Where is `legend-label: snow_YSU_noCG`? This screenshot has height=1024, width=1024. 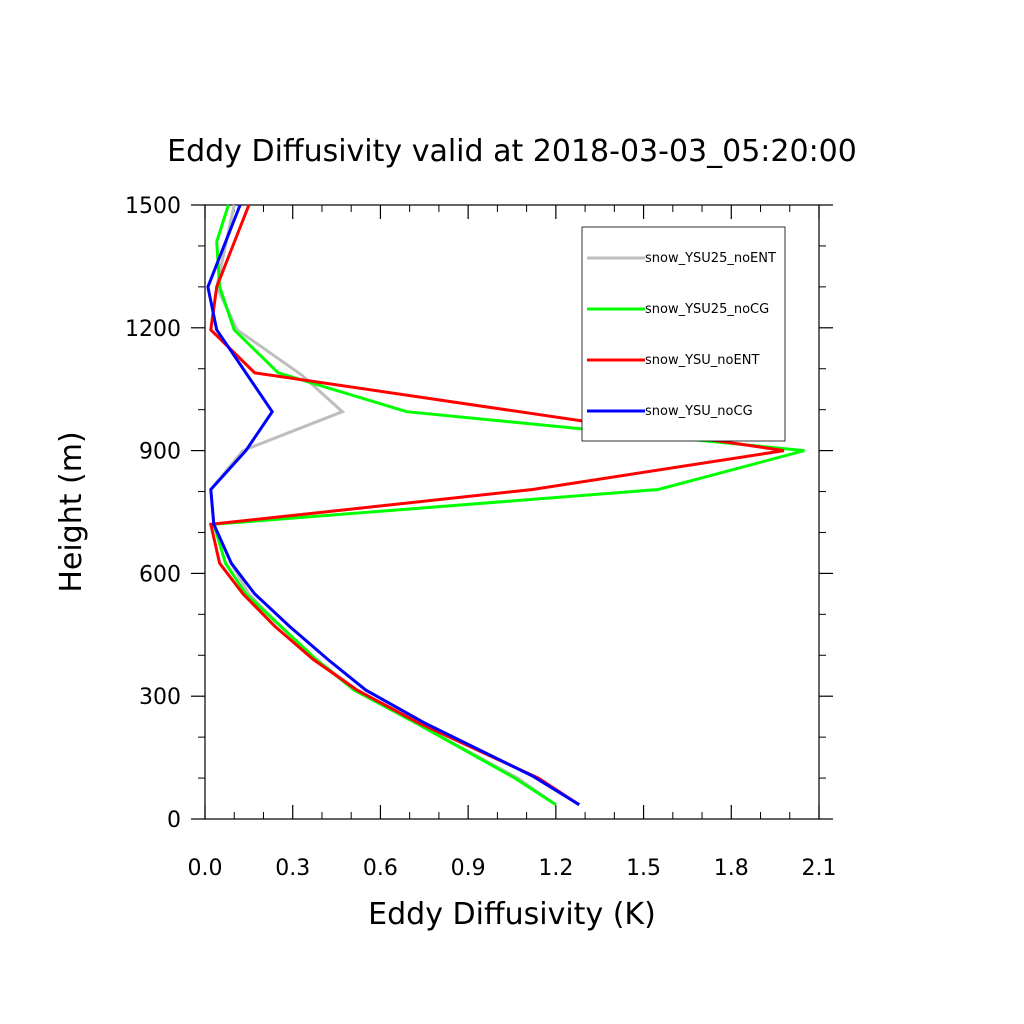 legend-label: snow_YSU_noCG is located at coordinates (699, 411).